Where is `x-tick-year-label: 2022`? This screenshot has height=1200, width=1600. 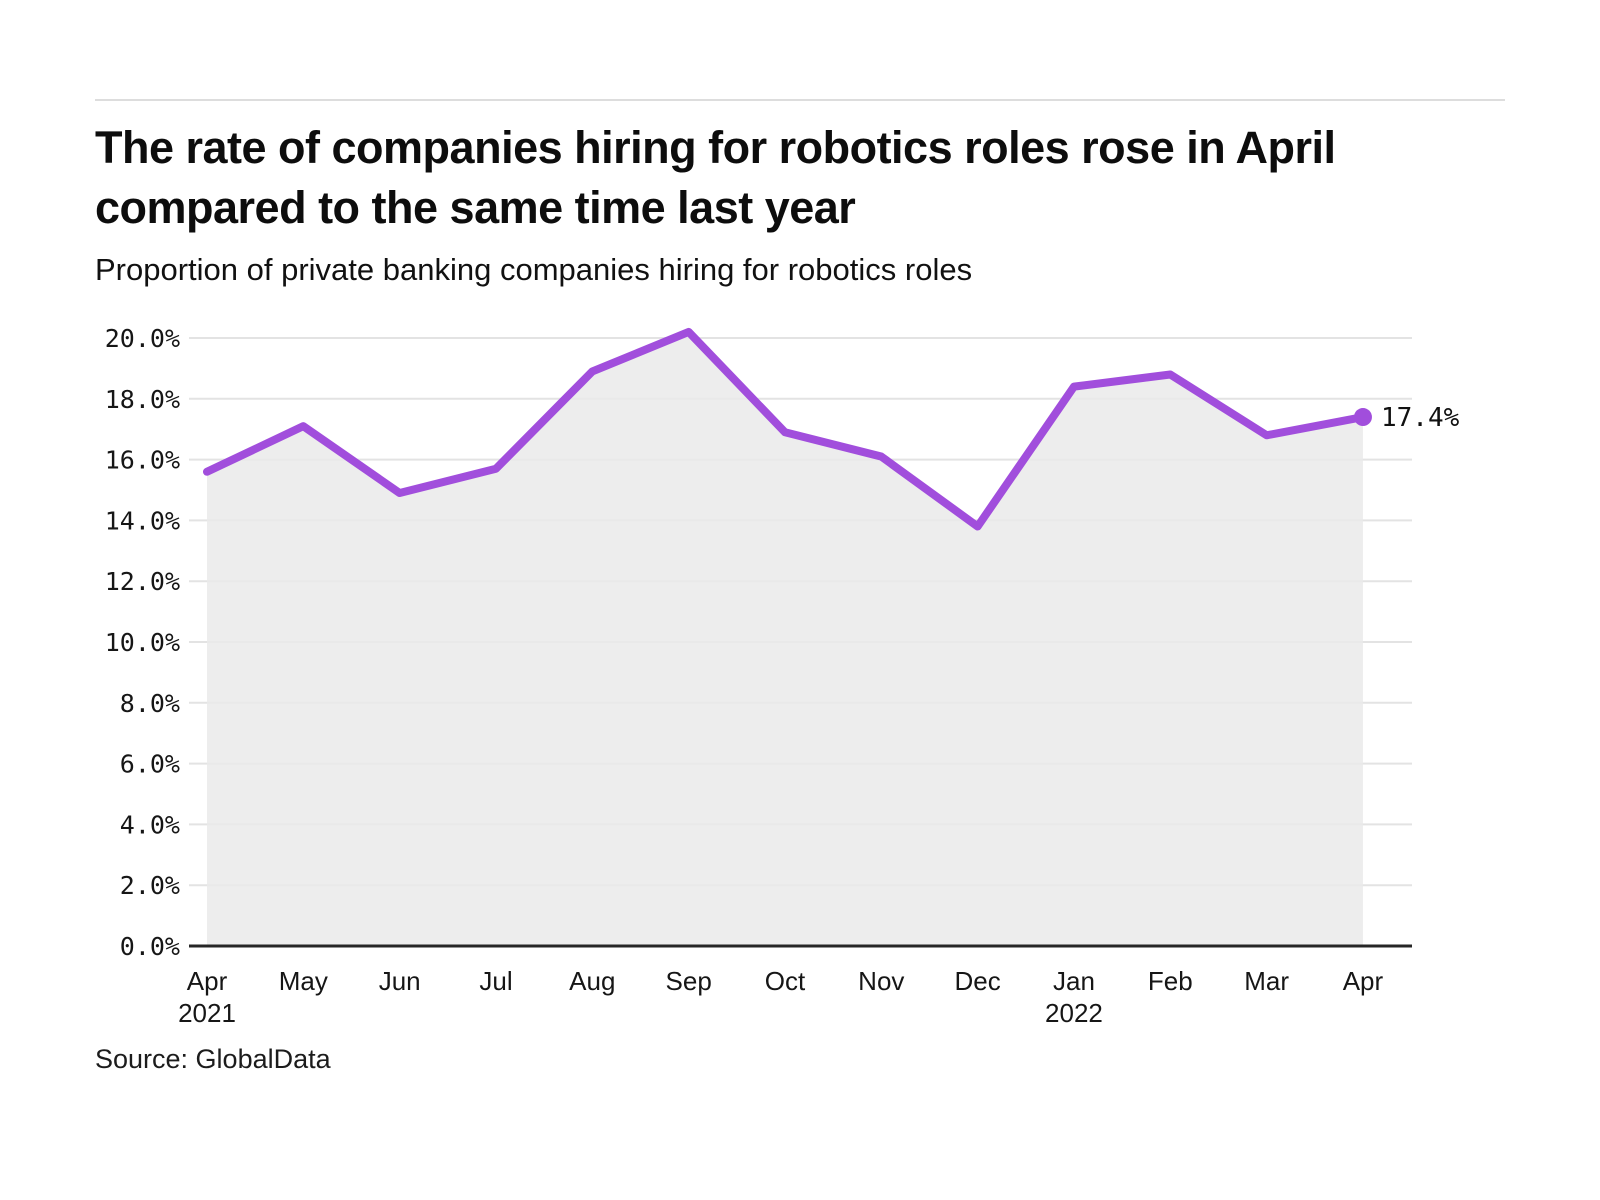
x-tick-year-label: 2022 is located at coordinates (1074, 1013).